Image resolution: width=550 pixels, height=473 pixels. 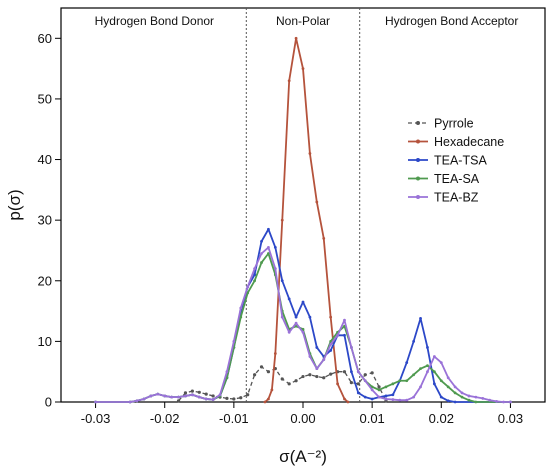 I want to click on legend-label: Pyrrole, so click(x=454, y=124).